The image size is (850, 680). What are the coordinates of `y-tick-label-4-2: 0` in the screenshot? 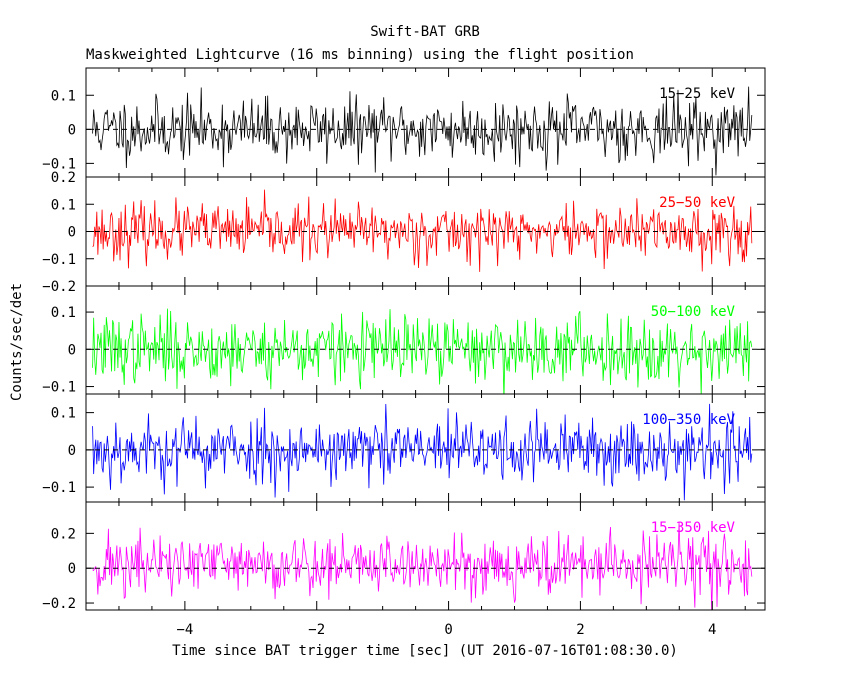 It's located at (72, 451).